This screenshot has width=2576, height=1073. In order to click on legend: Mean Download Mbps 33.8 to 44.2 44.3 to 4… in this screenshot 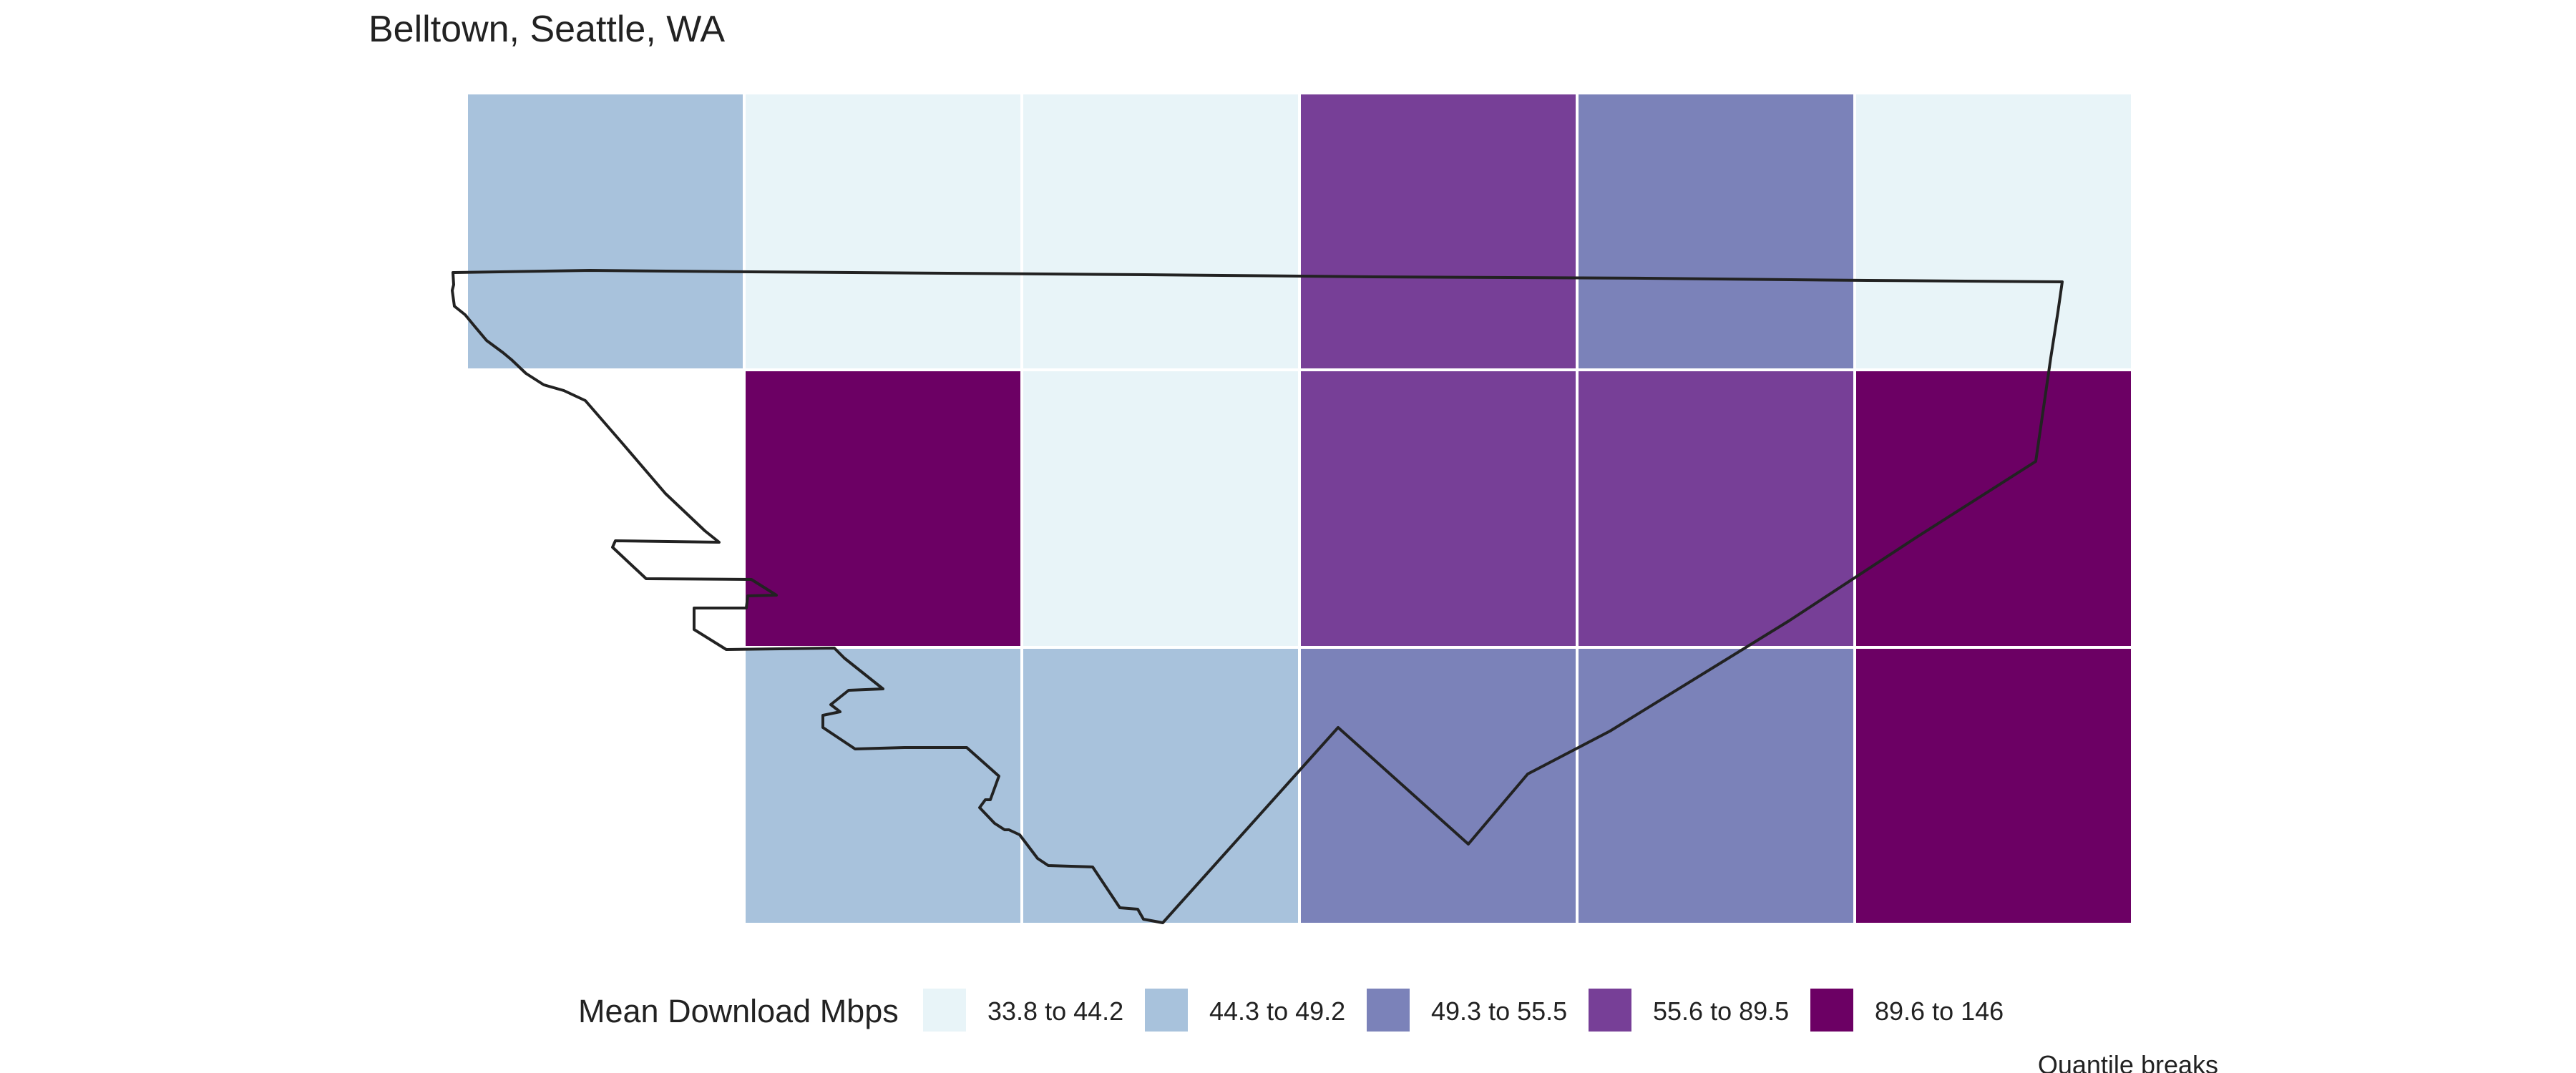, I will do `click(1291, 1010)`.